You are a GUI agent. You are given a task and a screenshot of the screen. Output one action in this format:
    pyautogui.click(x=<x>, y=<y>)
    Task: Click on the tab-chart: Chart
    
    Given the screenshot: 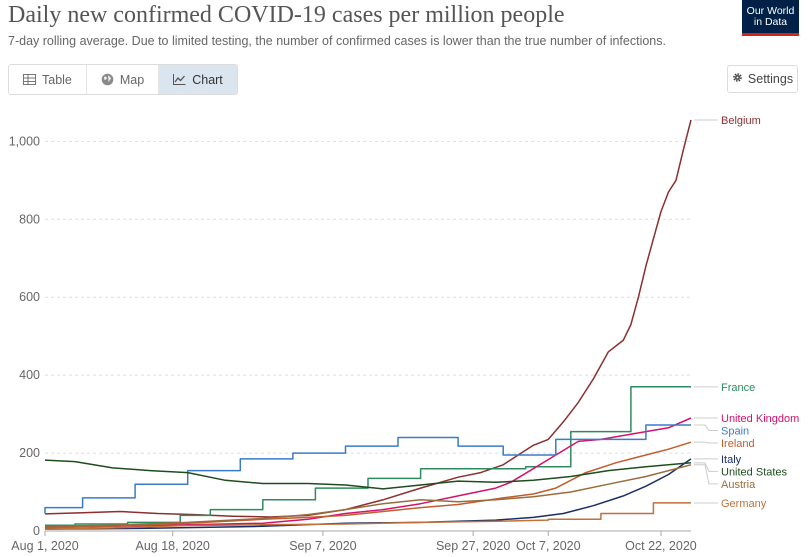 What is the action you would take?
    pyautogui.click(x=198, y=79)
    